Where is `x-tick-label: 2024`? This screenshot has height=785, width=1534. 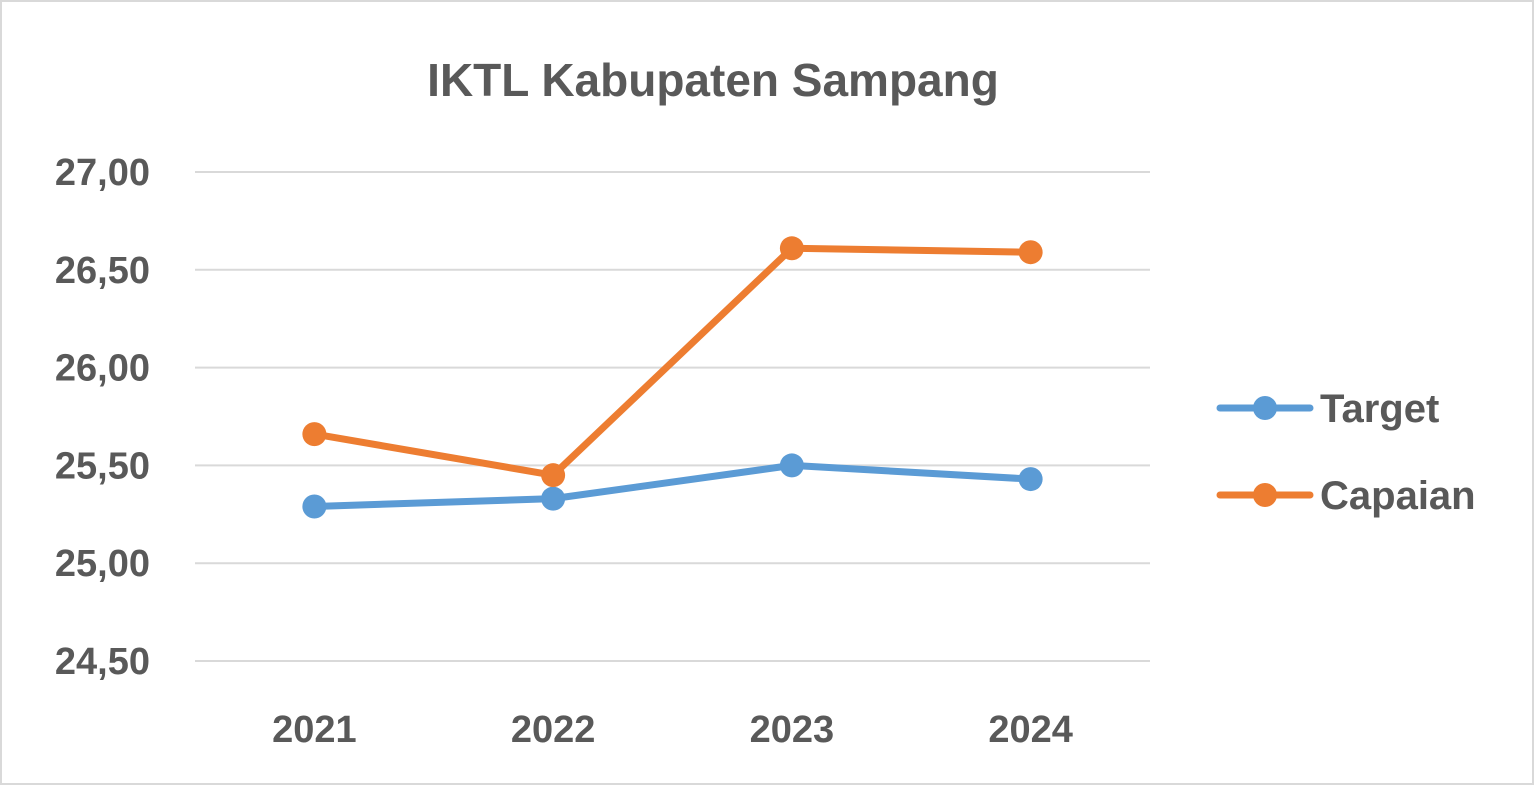
x-tick-label: 2024 is located at coordinates (1030, 730).